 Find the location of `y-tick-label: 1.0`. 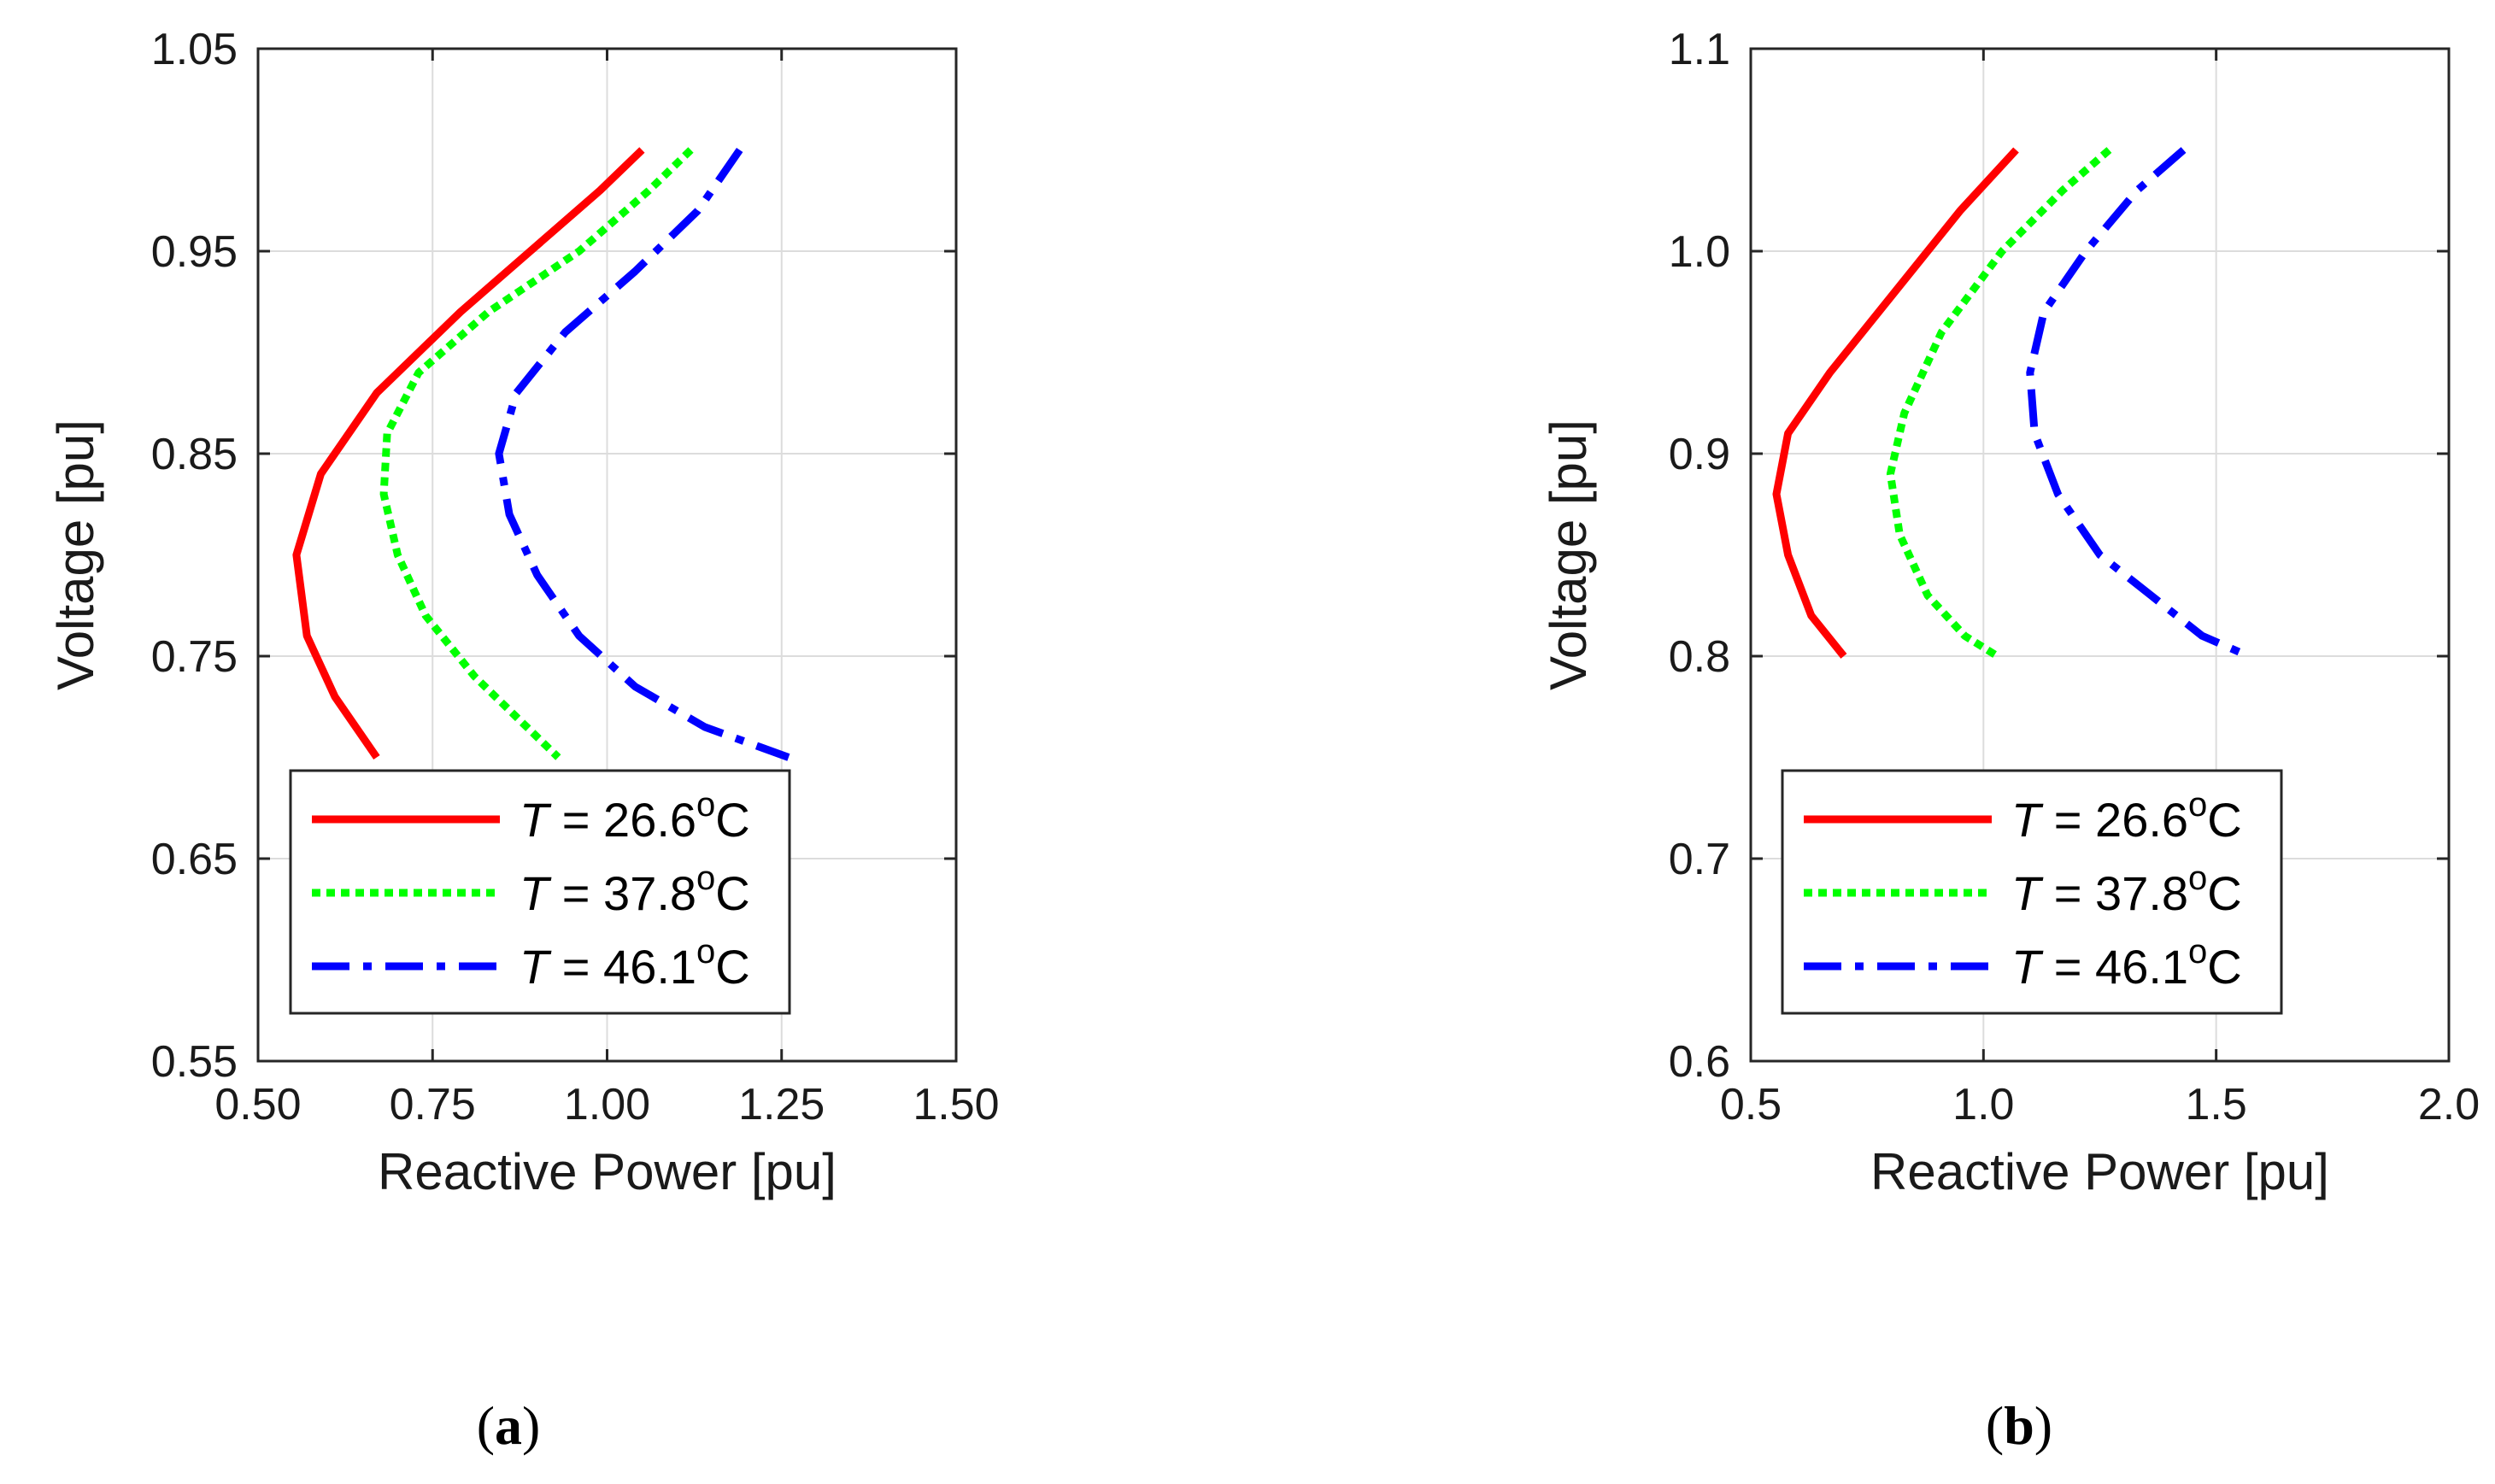

y-tick-label: 1.0 is located at coordinates (1700, 252).